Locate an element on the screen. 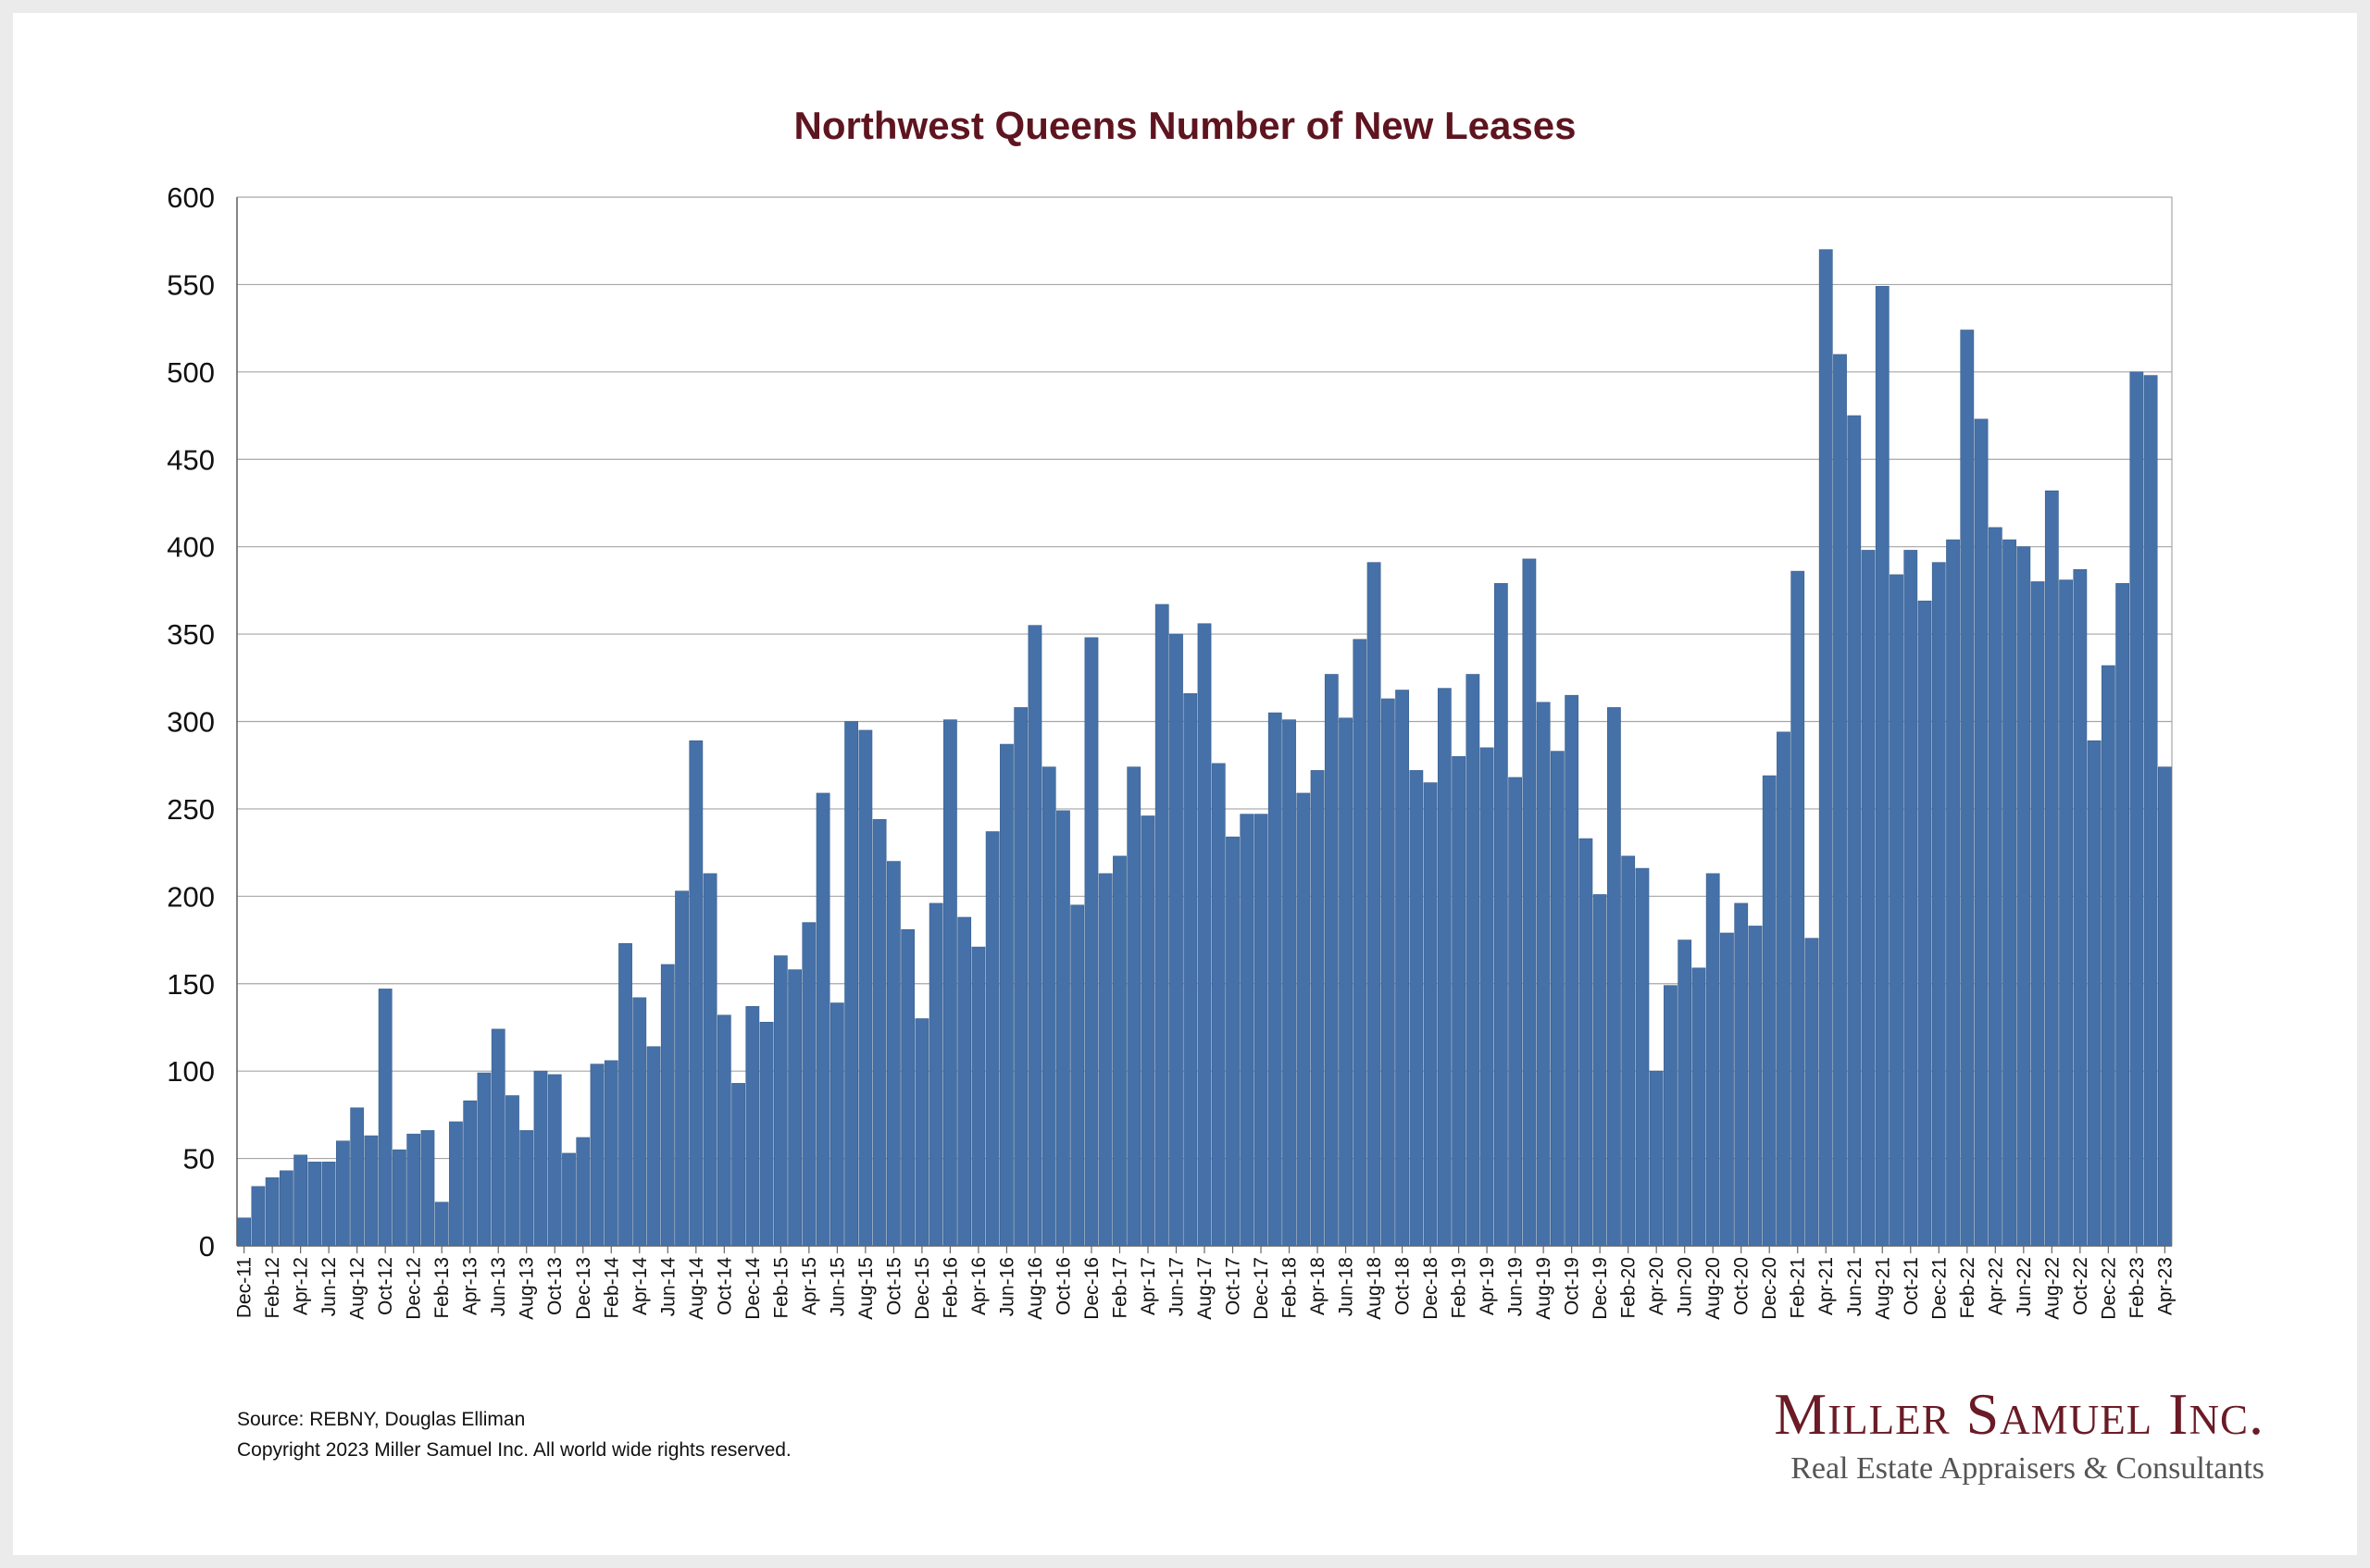 This screenshot has width=2370, height=1568. y-tick-label: 600 is located at coordinates (191, 197).